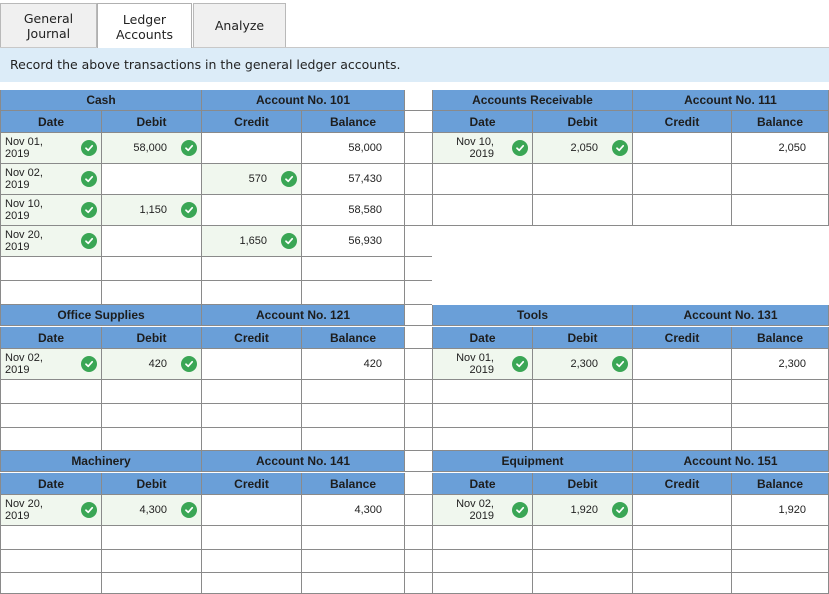 This screenshot has height=594, width=829. Describe the element at coordinates (352, 148) in the screenshot. I see `balance-input: 58,000` at that location.